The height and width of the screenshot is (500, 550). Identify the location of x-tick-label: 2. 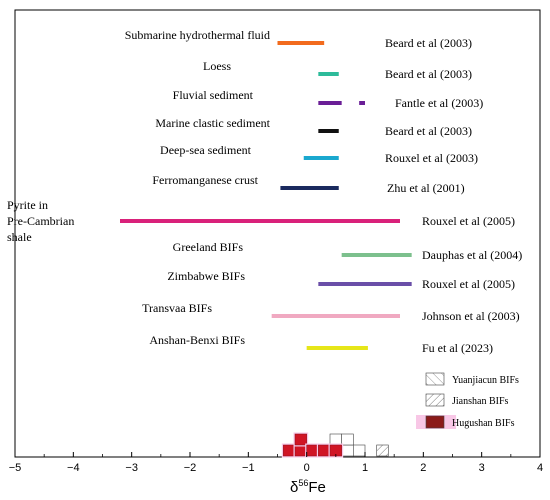
(423, 468).